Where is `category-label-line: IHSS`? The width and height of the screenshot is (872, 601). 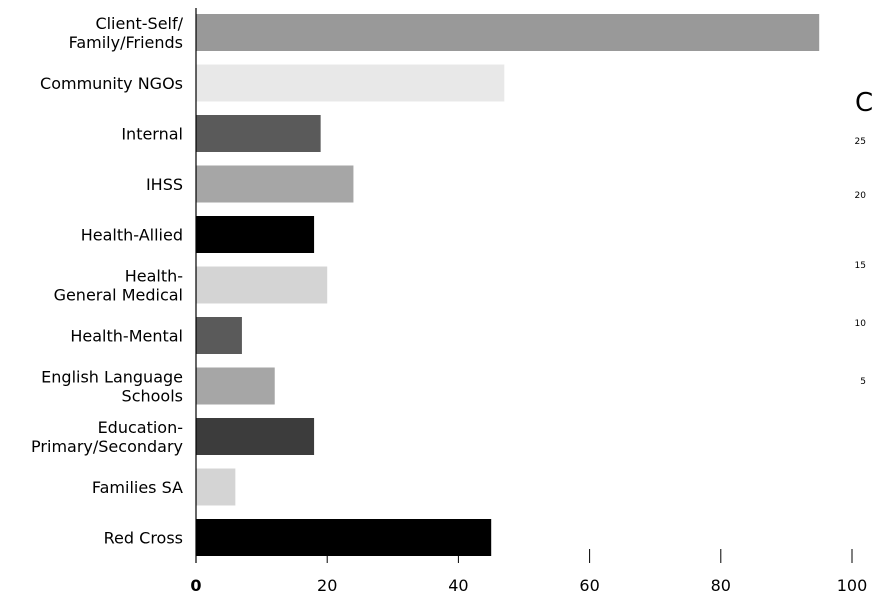 category-label-line: IHSS is located at coordinates (164, 184).